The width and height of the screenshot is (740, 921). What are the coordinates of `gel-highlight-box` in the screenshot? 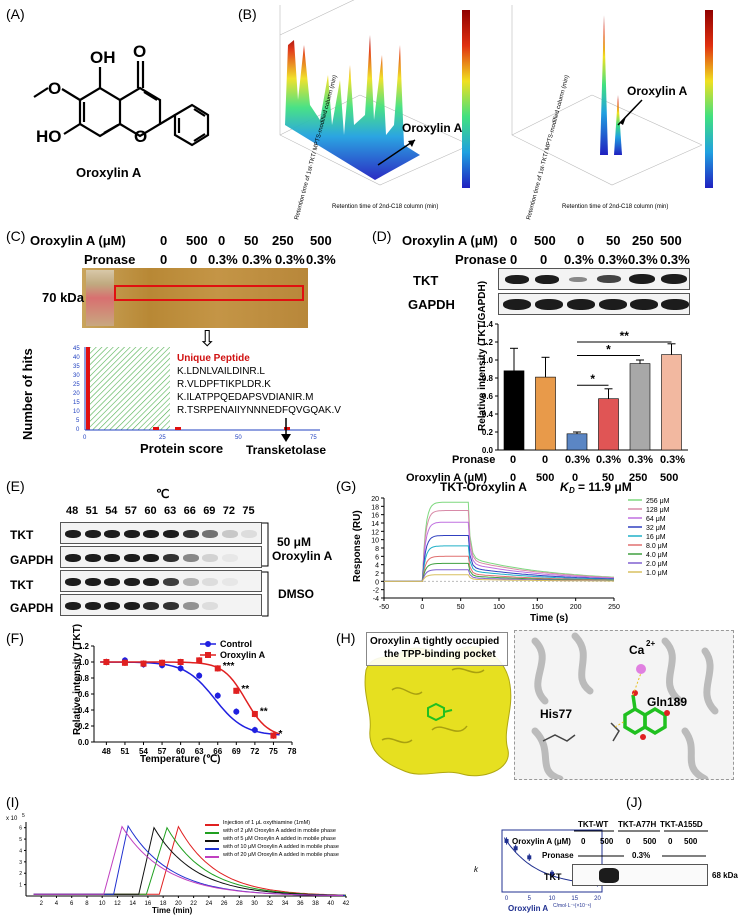 It's located at (209, 293).